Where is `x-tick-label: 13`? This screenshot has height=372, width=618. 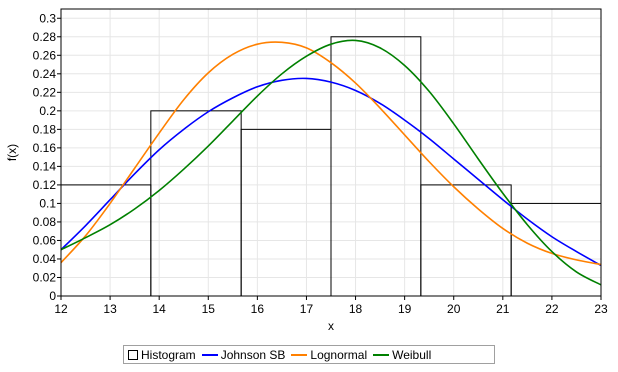
x-tick-label: 13 is located at coordinates (110, 309).